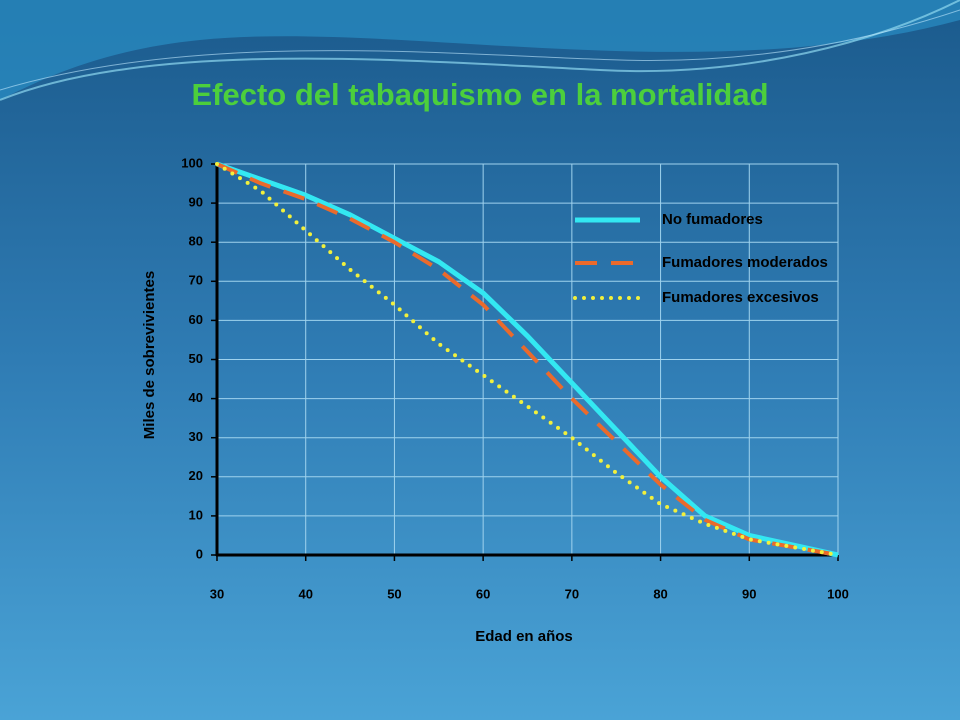 The width and height of the screenshot is (960, 720). What do you see at coordinates (196, 397) in the screenshot?
I see `y-tick-label: 40` at bounding box center [196, 397].